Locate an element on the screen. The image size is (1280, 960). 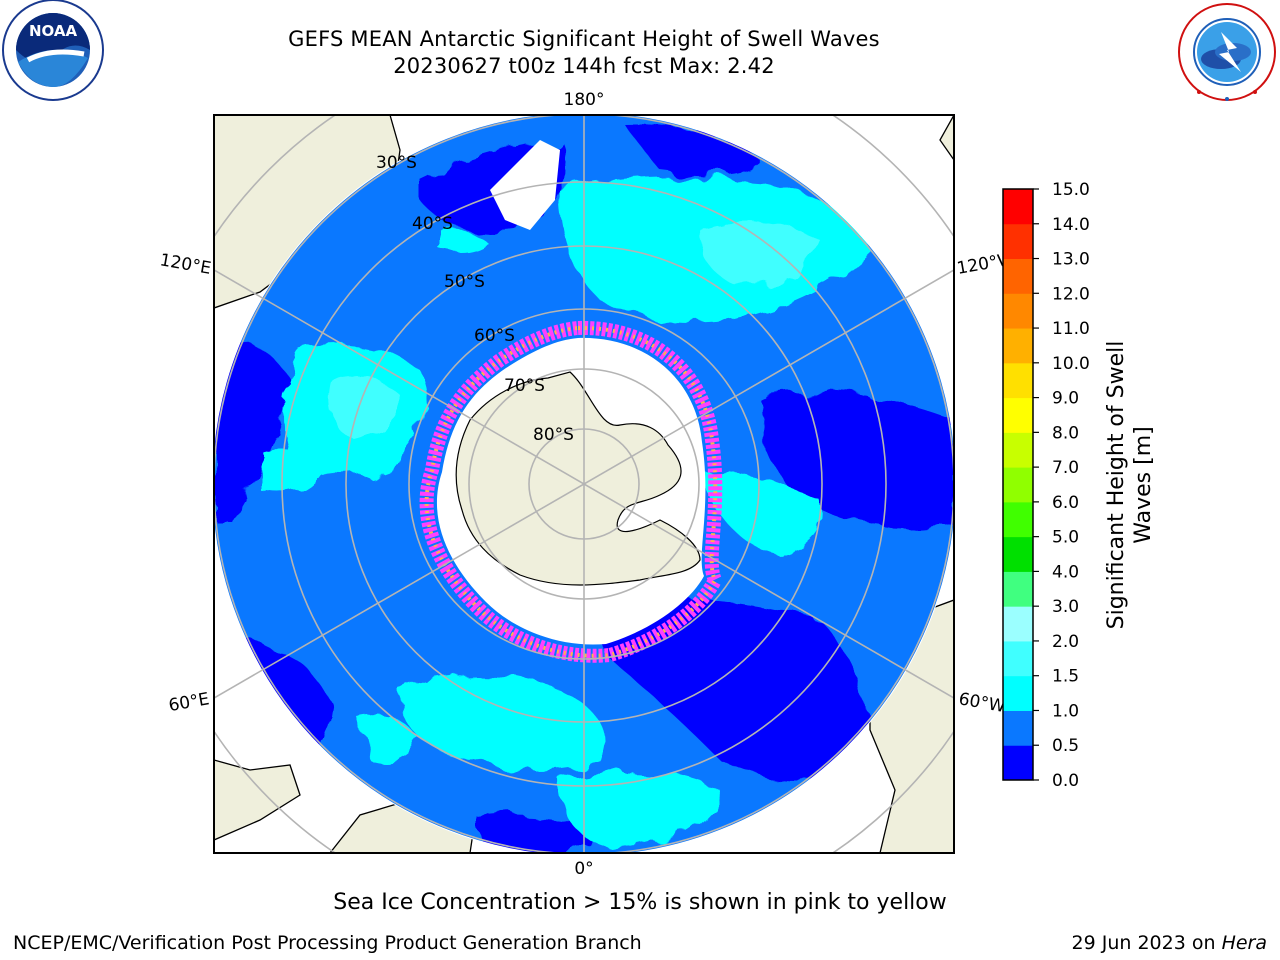
colorbar-tick-label: 2.0 is located at coordinates (1065, 642).